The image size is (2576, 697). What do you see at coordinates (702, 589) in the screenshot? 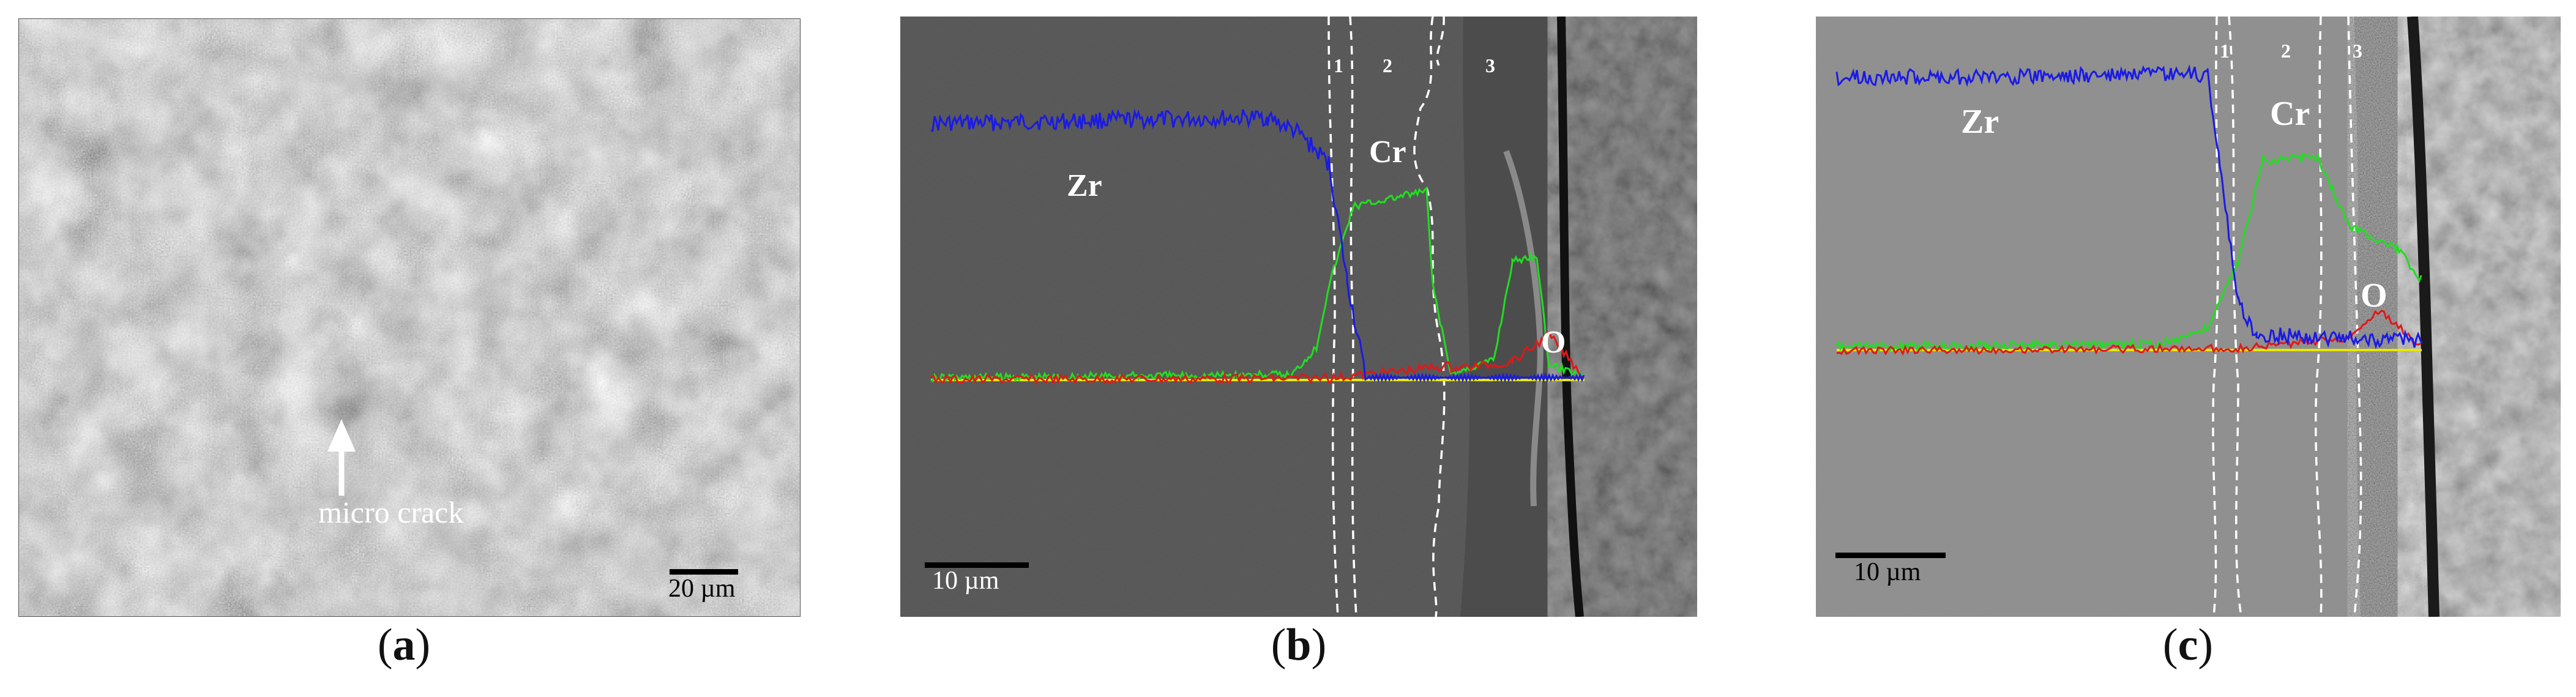
I see `scale-bar-label: 20 µm` at bounding box center [702, 589].